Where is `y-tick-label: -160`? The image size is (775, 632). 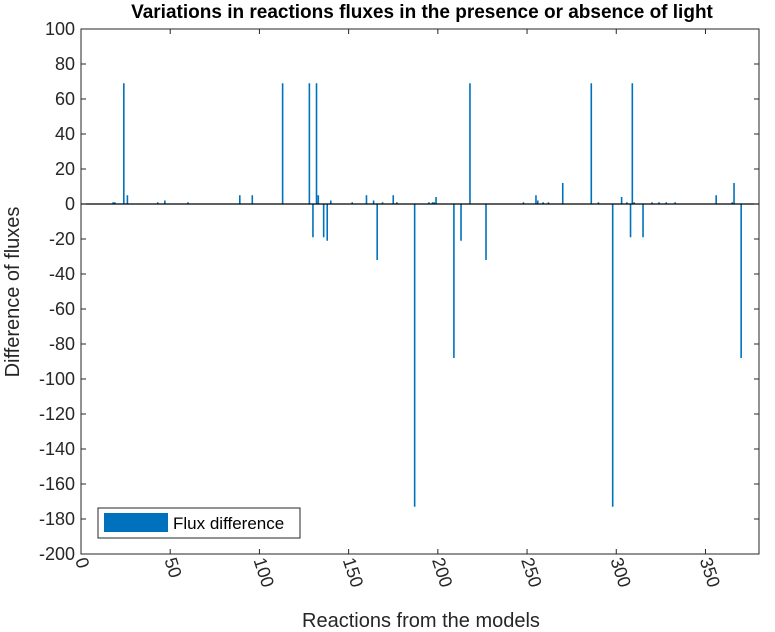
y-tick-label: -160 is located at coordinates (57, 484).